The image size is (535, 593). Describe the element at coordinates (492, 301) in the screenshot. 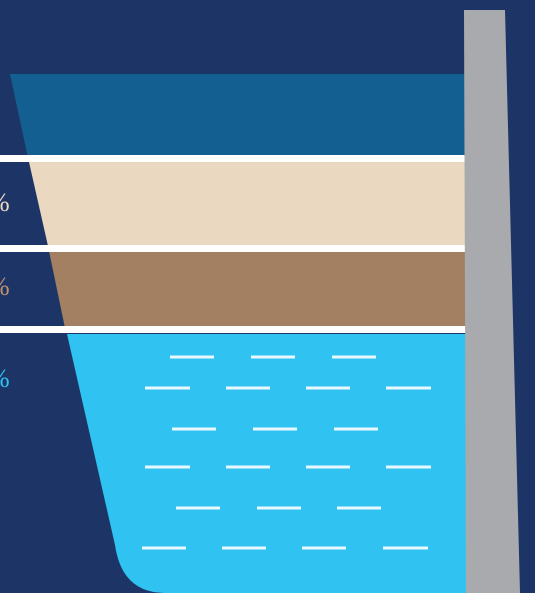

I see `dam-pillar` at that location.